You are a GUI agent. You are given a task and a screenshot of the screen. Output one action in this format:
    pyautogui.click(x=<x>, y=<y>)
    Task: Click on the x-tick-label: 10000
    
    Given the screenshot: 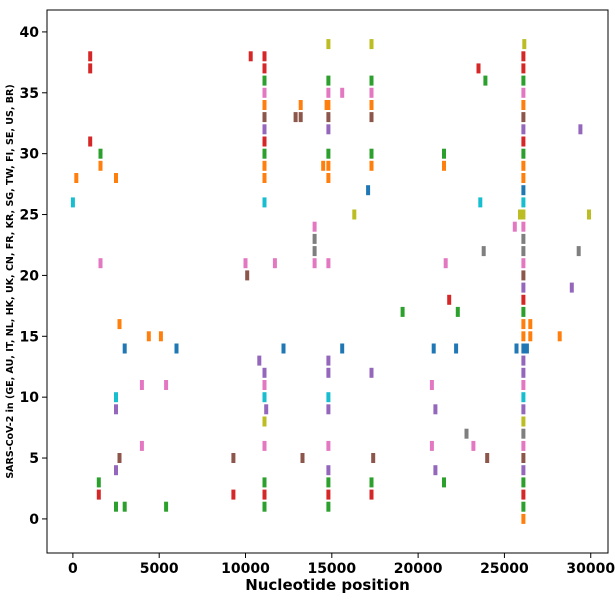 What is the action you would take?
    pyautogui.click(x=245, y=569)
    